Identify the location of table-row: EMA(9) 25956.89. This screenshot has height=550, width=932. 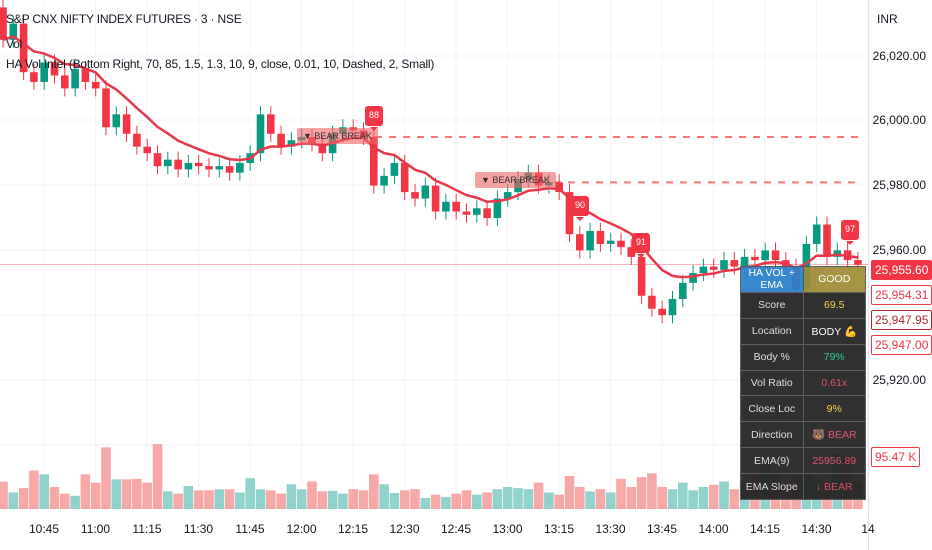
(803, 461).